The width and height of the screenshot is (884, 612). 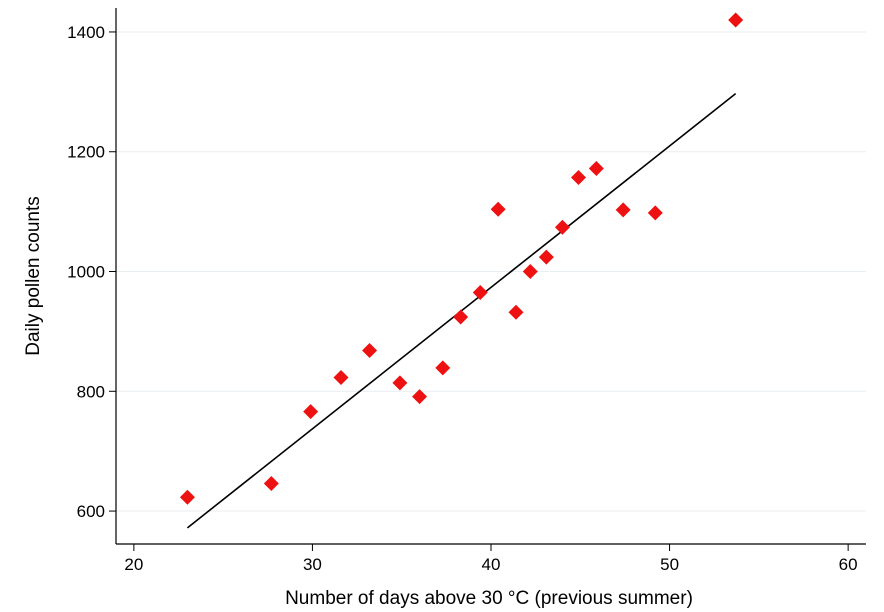 What do you see at coordinates (312, 564) in the screenshot?
I see `x-tick-label: 30` at bounding box center [312, 564].